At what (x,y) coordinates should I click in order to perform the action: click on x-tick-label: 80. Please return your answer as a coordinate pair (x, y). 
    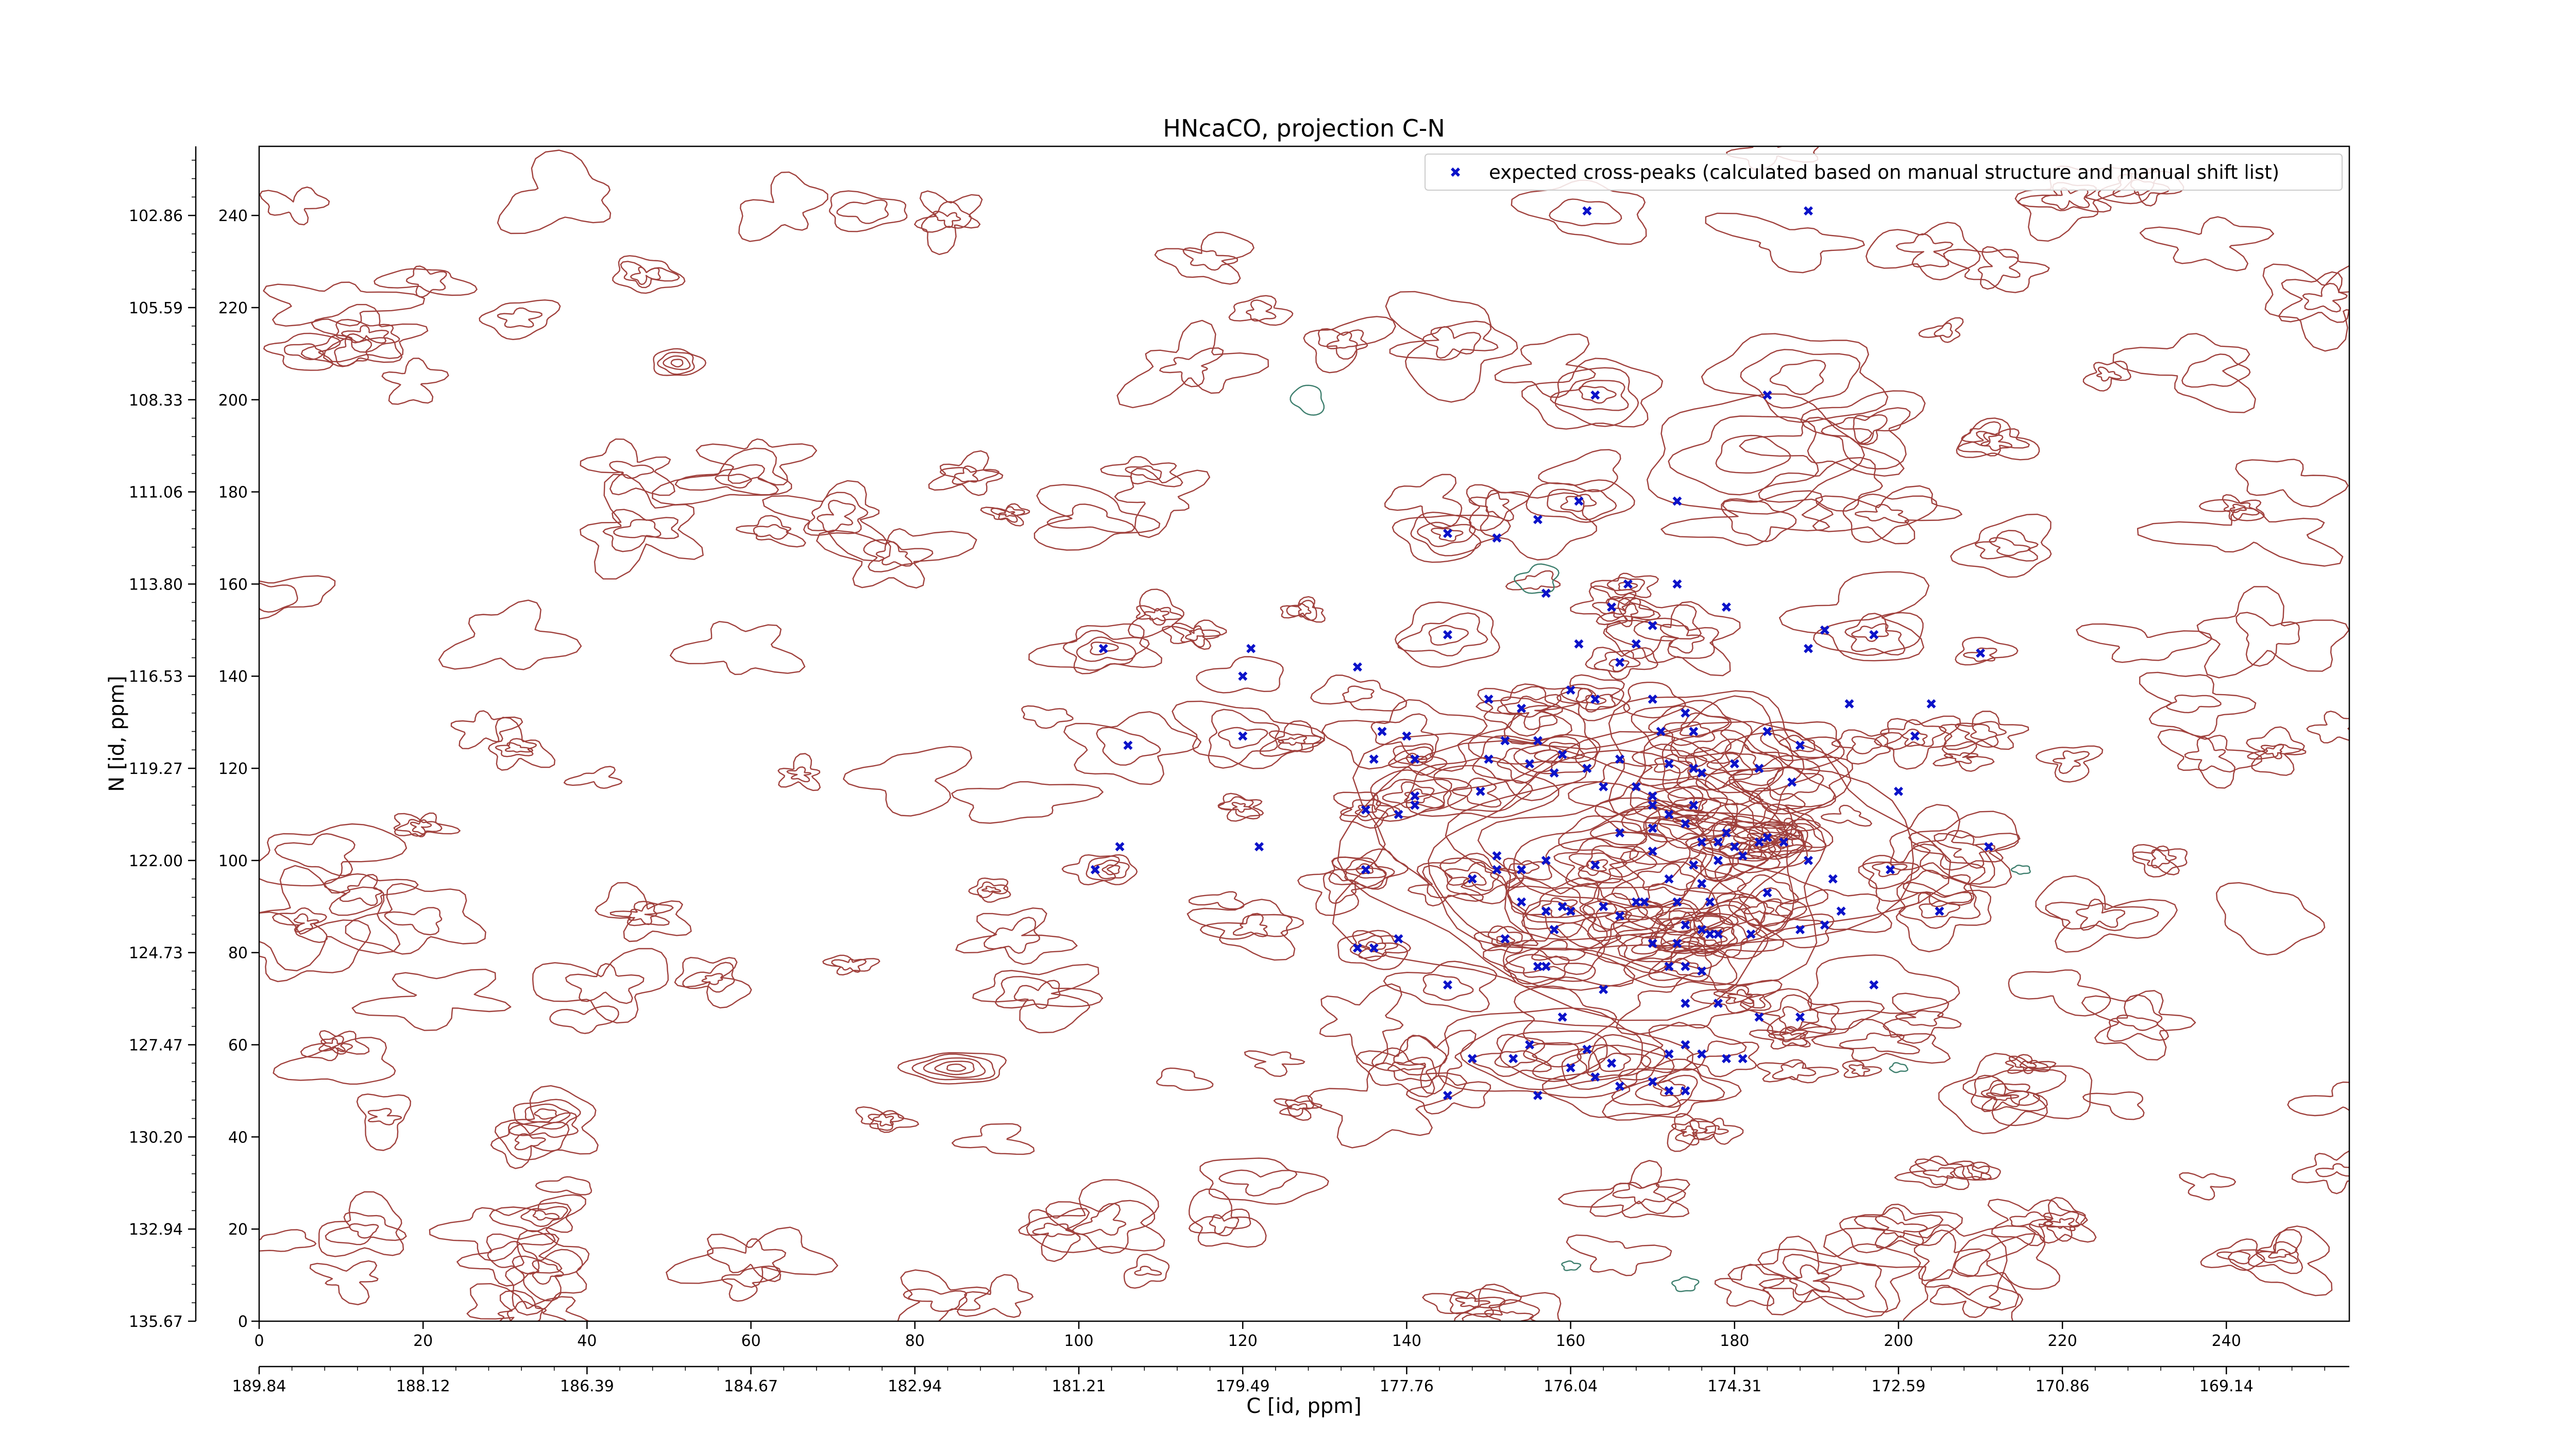
    Looking at the image, I should click on (915, 1341).